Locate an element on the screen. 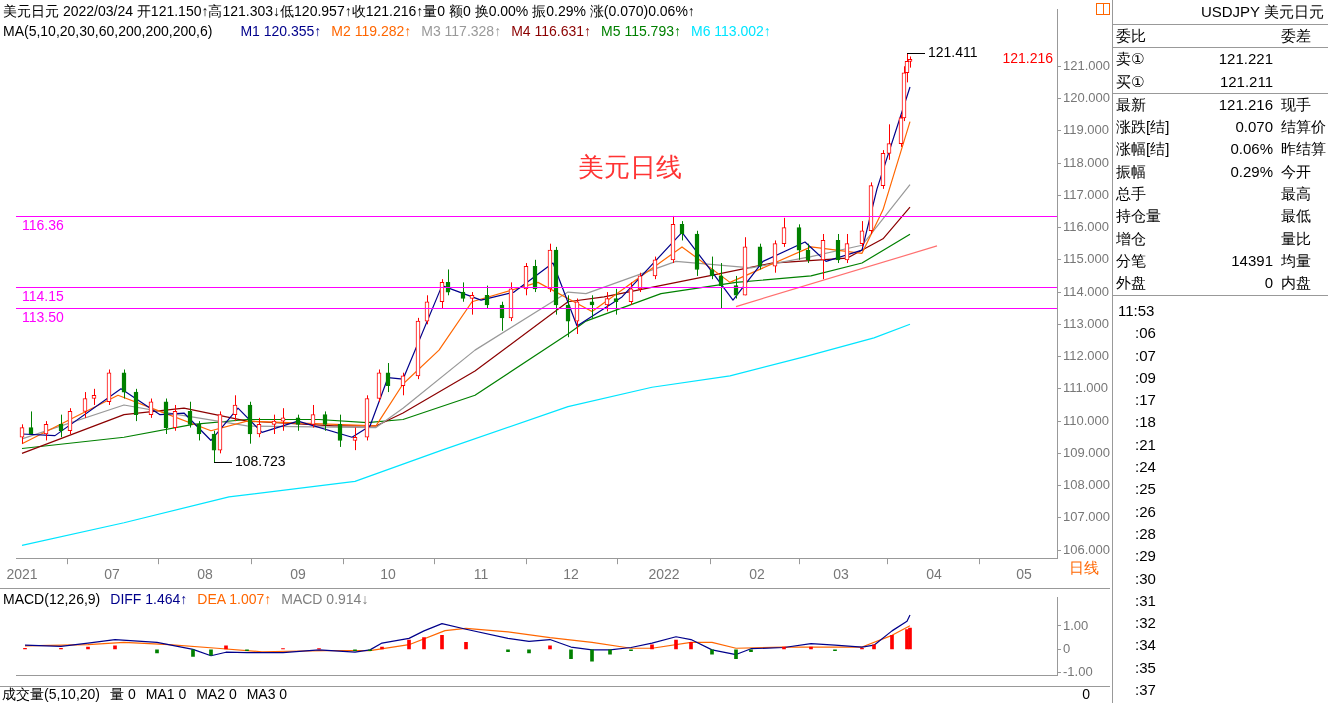 Image resolution: width=1328 pixels, height=703 pixels. text: :07 is located at coordinates (1145, 355).